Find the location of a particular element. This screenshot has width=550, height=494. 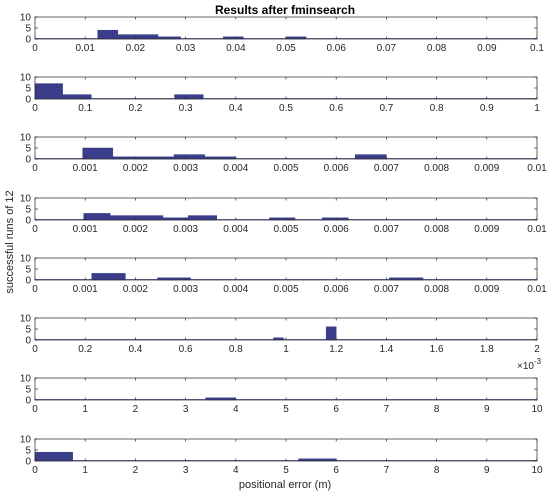

figure-title: Results after fminsearch is located at coordinates (285, 10).